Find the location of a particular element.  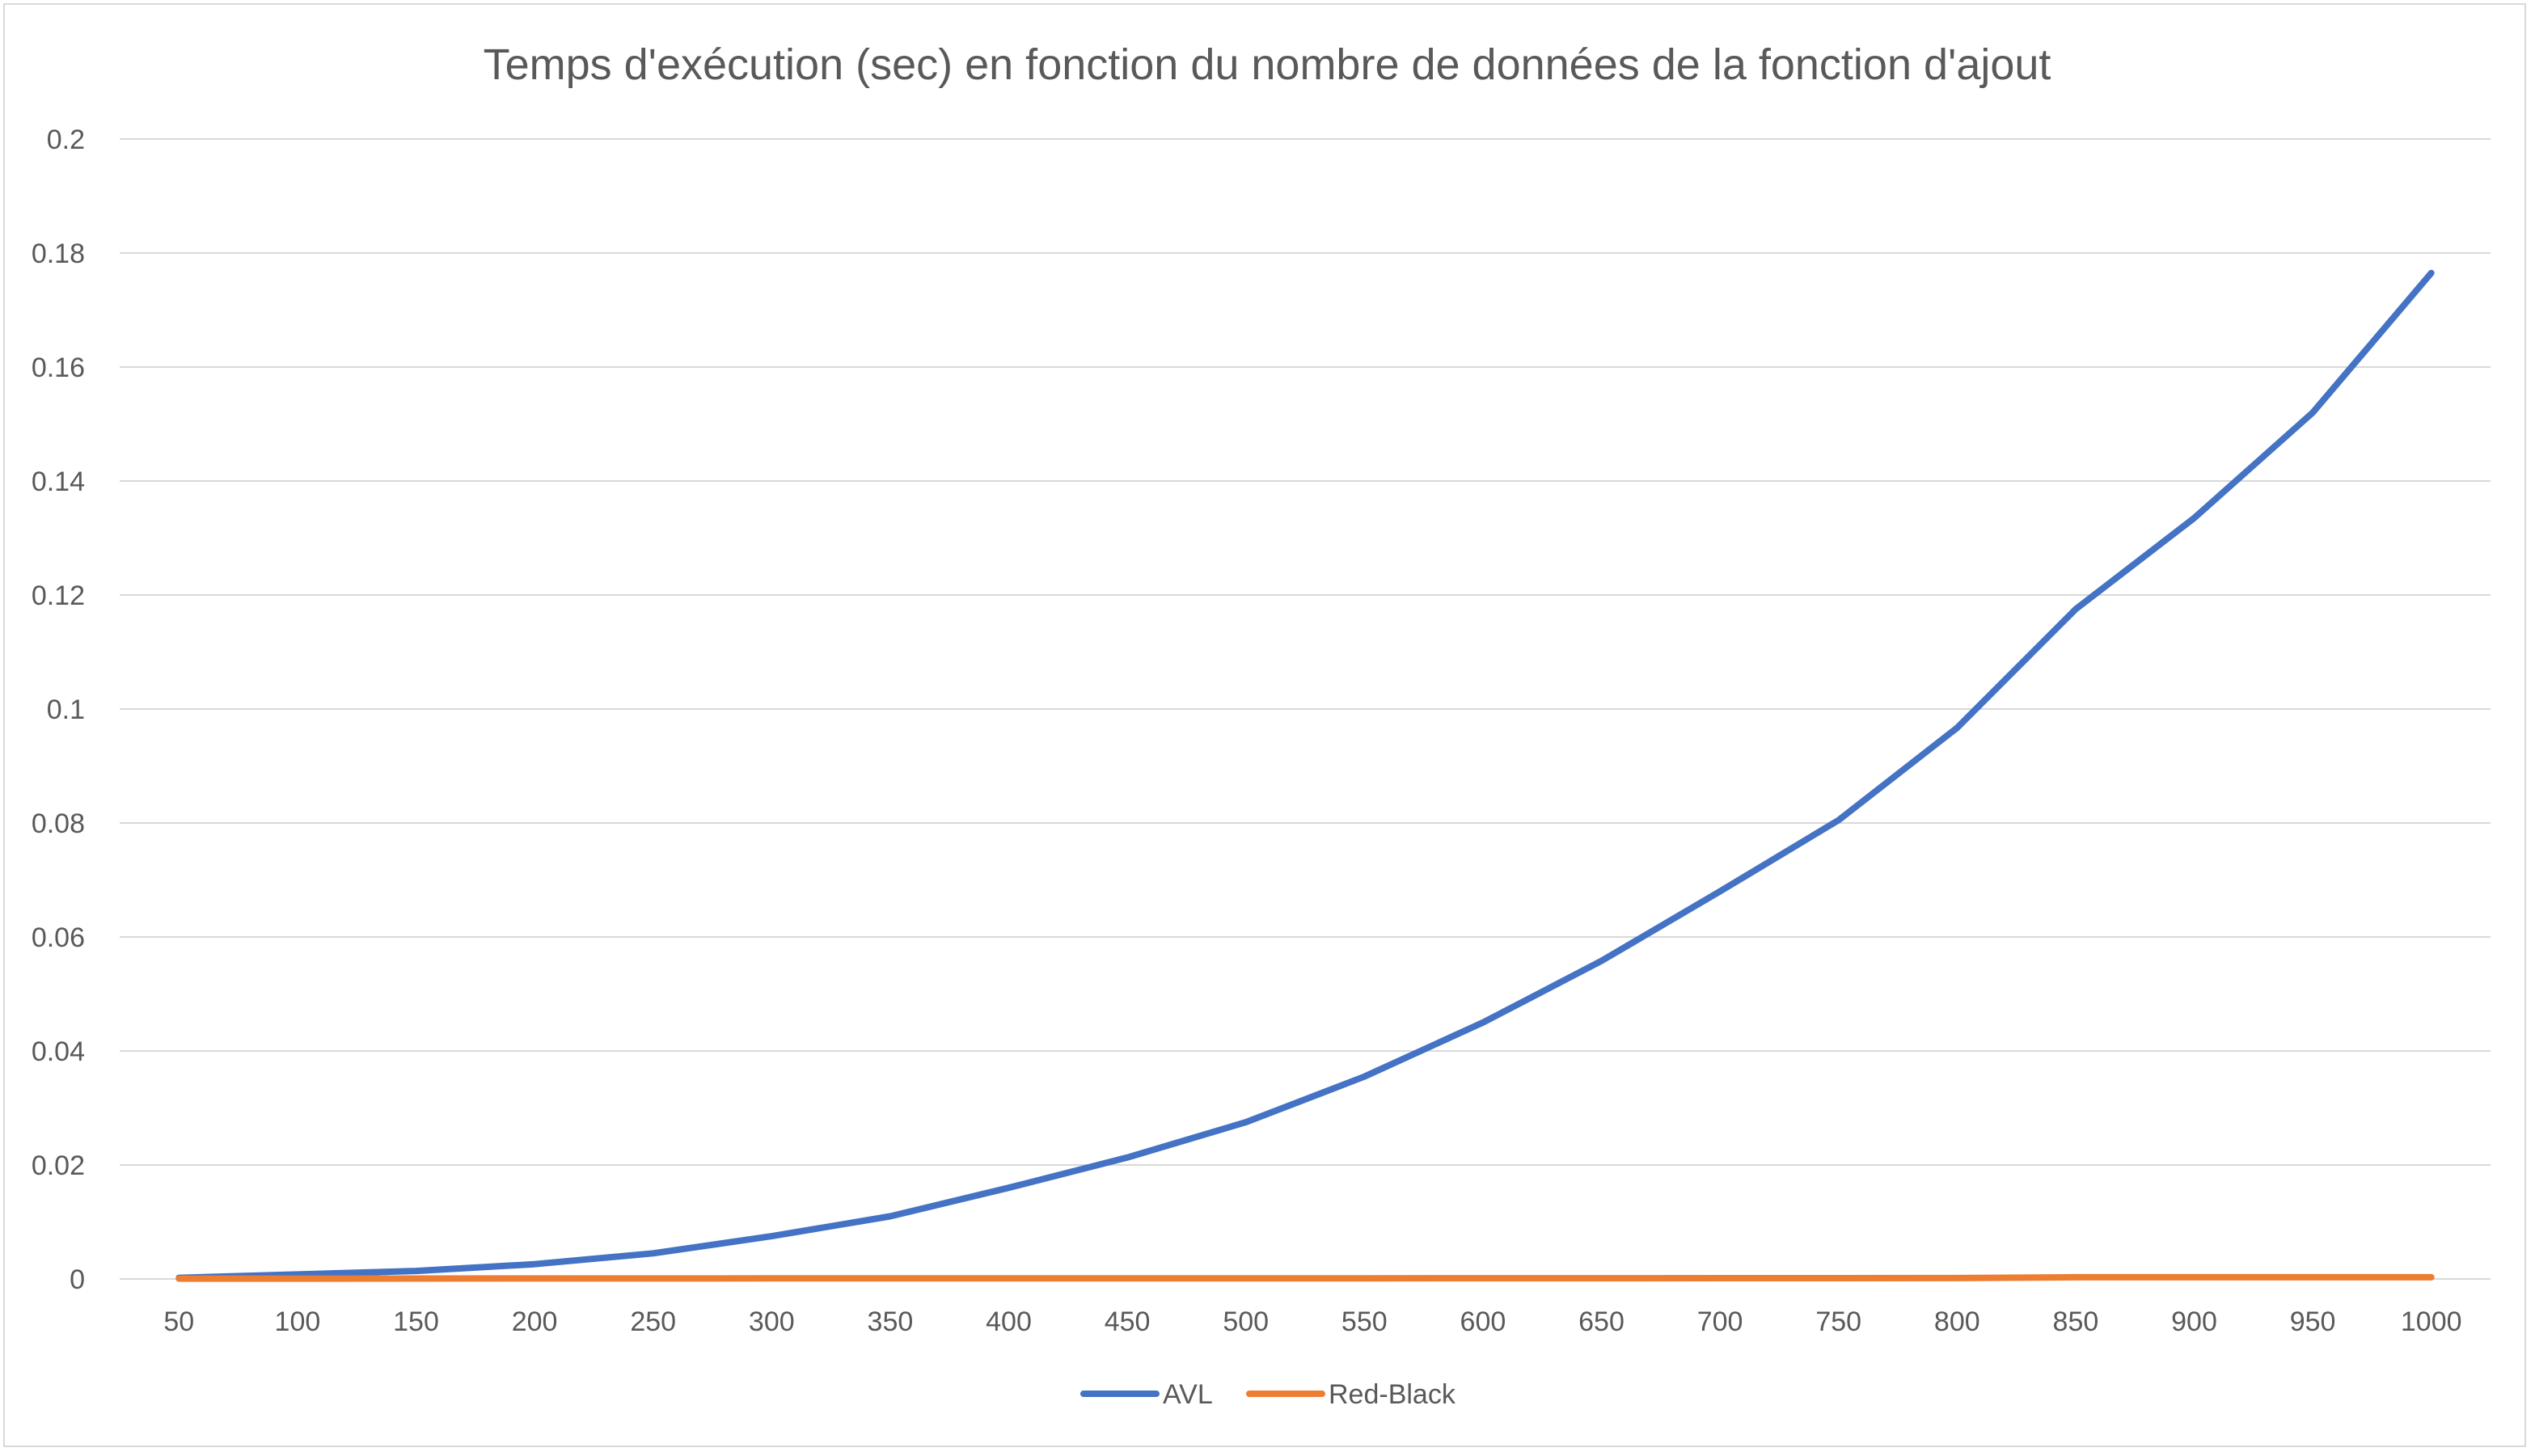

x-tick-label: 300 is located at coordinates (772, 1321).